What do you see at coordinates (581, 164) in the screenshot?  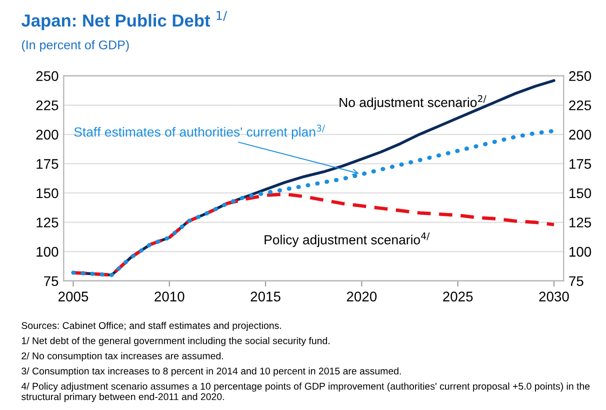 I see `y2-tick-label: 175` at bounding box center [581, 164].